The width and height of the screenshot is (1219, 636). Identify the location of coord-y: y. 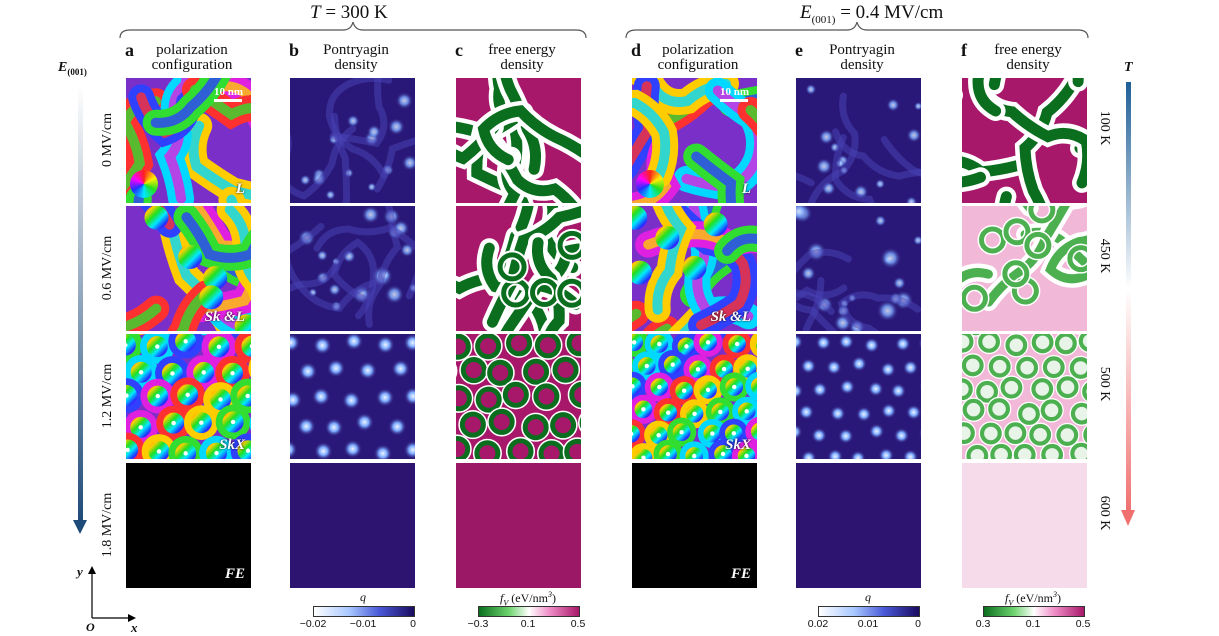
(80, 571).